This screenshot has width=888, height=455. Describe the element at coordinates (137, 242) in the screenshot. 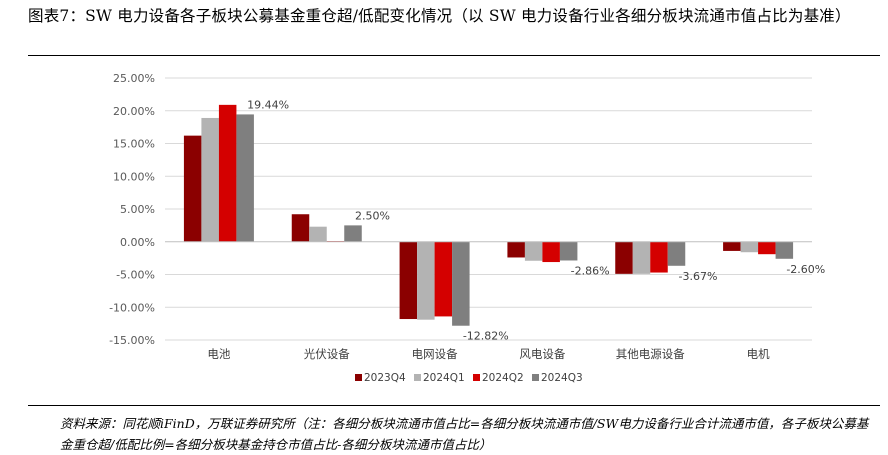

I see `y-tick-label: 0.00%` at that location.